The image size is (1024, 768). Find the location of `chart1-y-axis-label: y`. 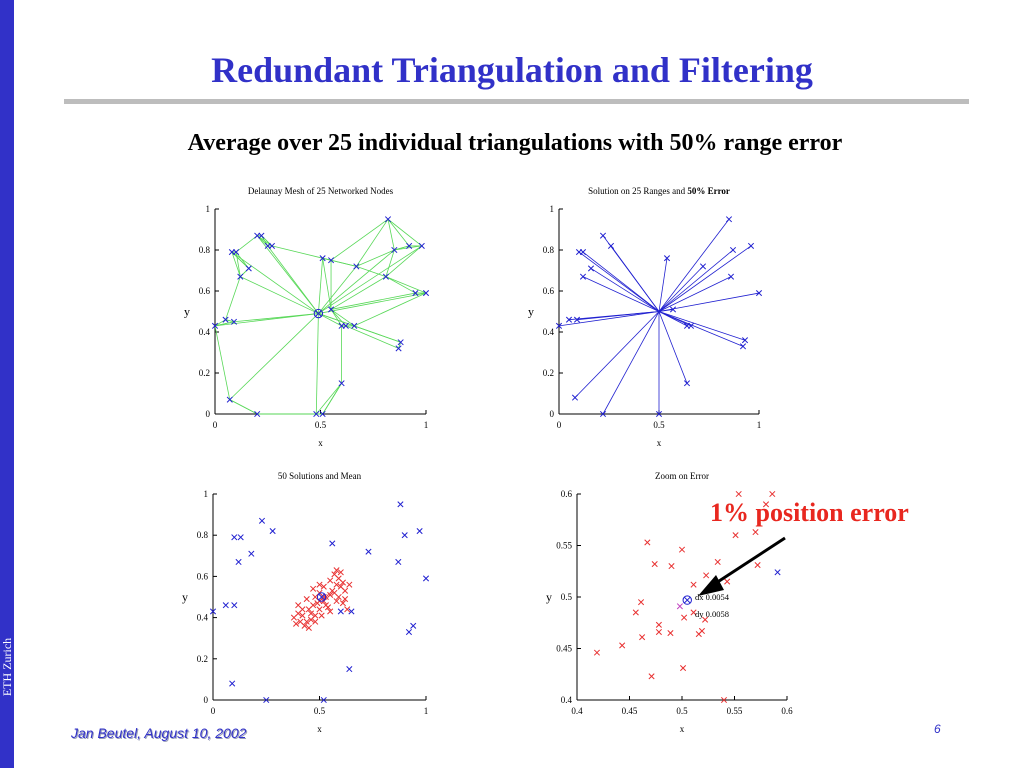

chart1-y-axis-label: y is located at coordinates (187, 312).